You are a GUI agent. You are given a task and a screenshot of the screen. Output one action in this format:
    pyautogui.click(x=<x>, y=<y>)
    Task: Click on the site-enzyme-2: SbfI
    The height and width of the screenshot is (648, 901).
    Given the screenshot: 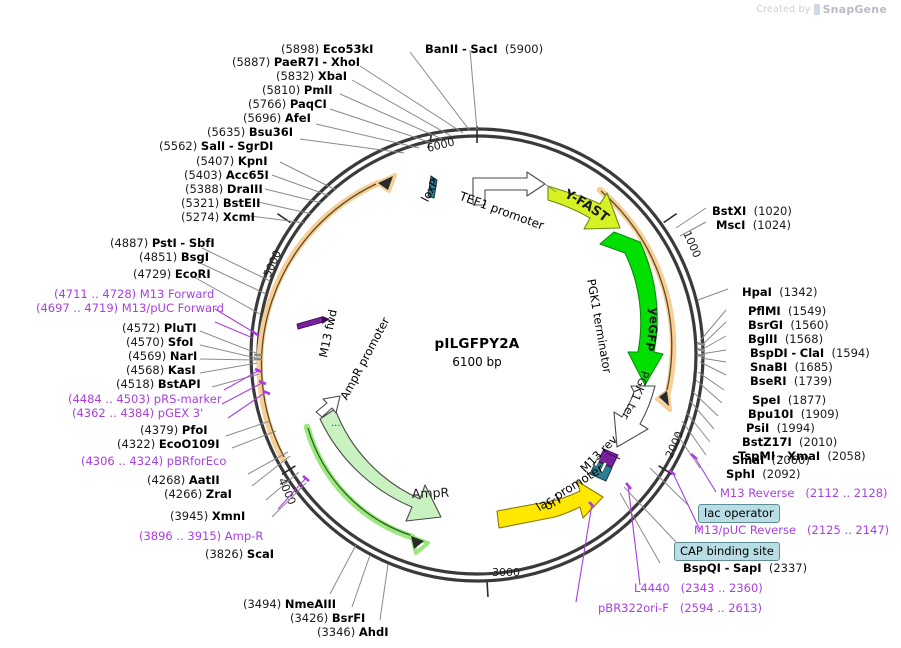 What is the action you would take?
    pyautogui.click(x=201, y=243)
    